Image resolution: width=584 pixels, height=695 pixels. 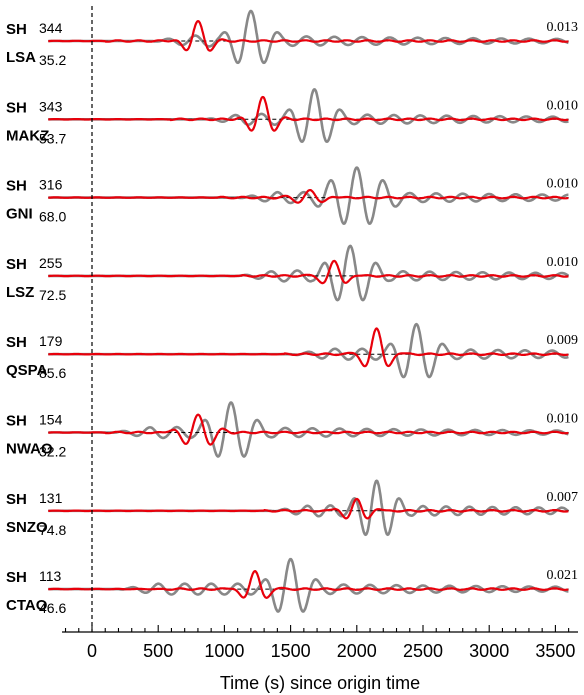 What do you see at coordinates (51, 420) in the screenshot?
I see `azimuth-label: 154` at bounding box center [51, 420].